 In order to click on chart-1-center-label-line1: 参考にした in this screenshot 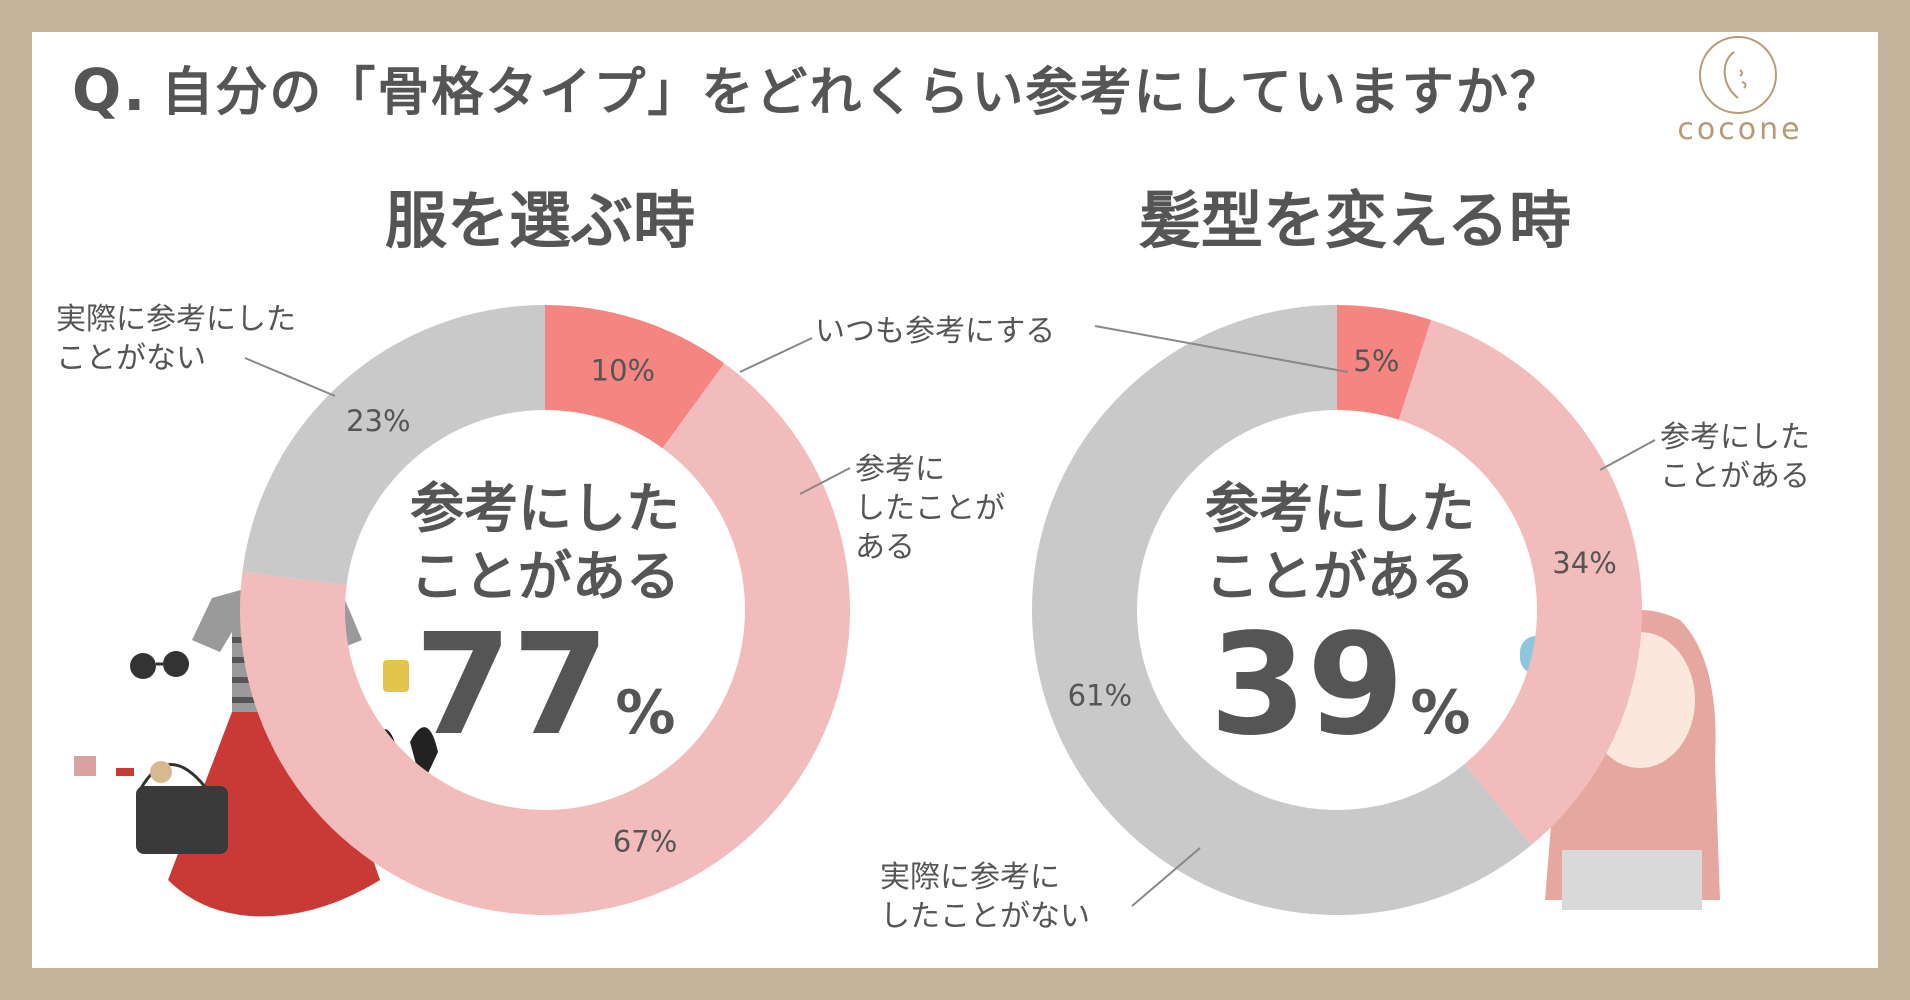, I will do `click(545, 508)`.